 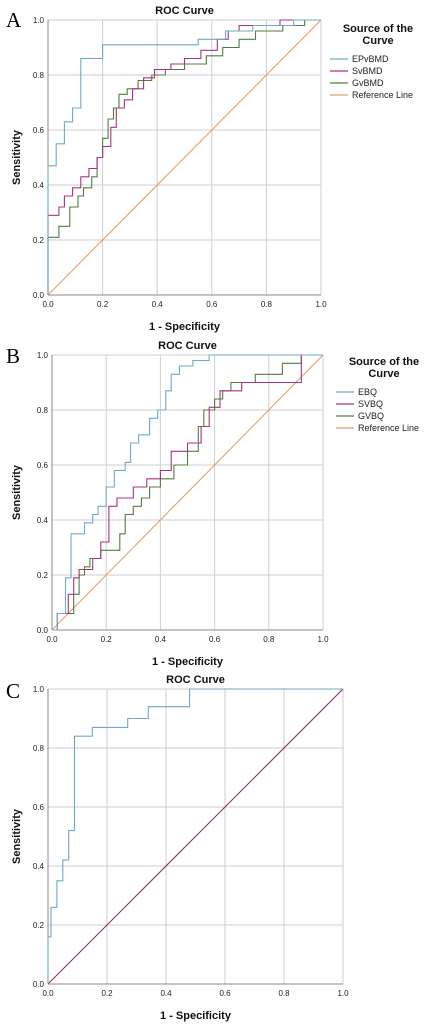 I want to click on legend-entry: GvBMD, so click(x=368, y=83).